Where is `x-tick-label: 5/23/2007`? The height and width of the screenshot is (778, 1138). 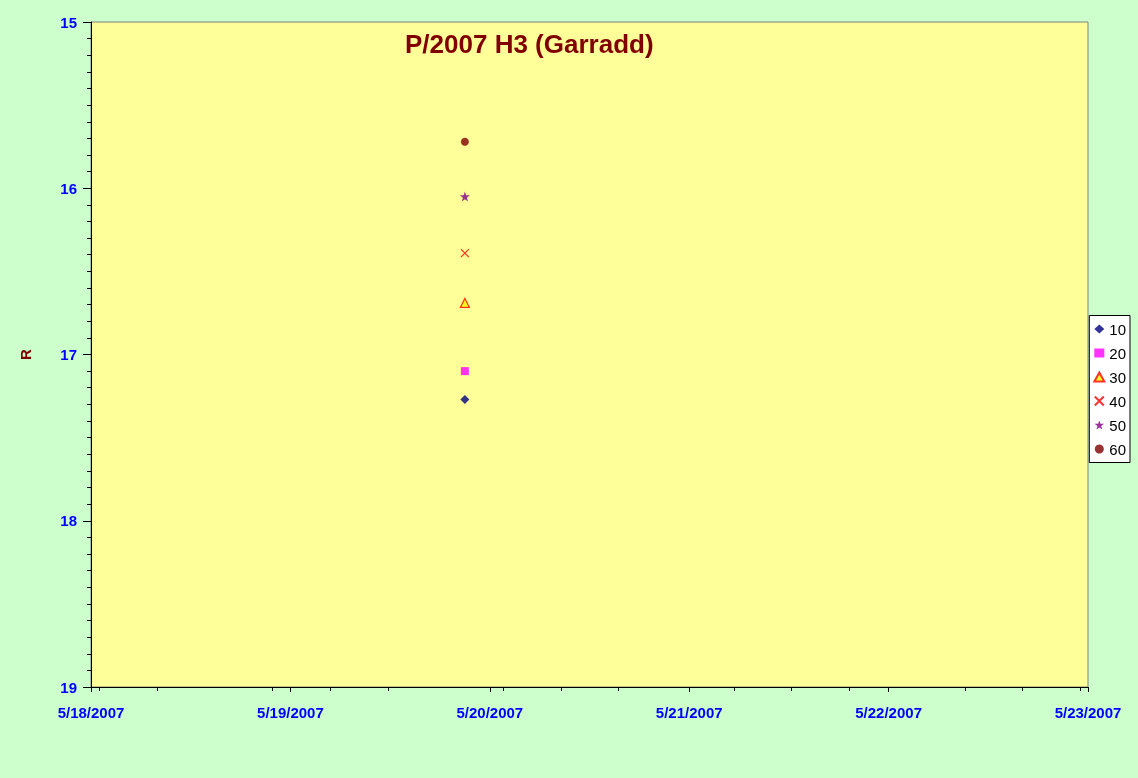 x-tick-label: 5/23/2007 is located at coordinates (1088, 712).